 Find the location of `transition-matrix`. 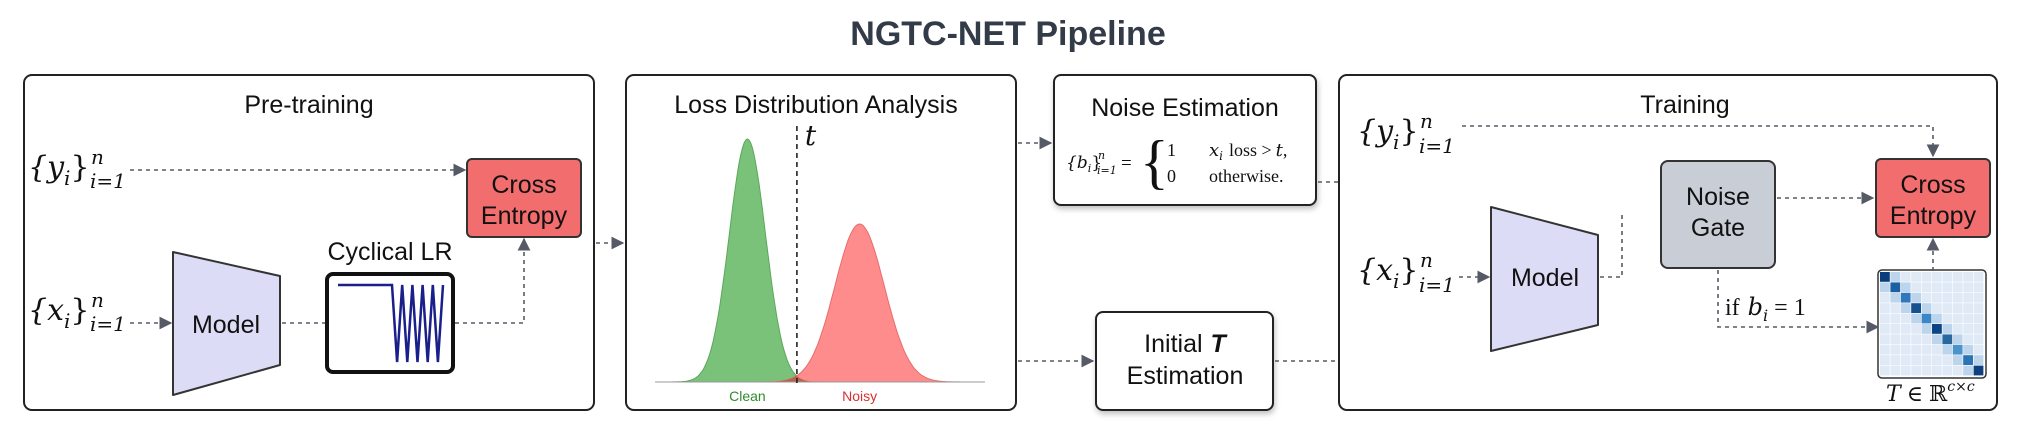

transition-matrix is located at coordinates (1932, 324).